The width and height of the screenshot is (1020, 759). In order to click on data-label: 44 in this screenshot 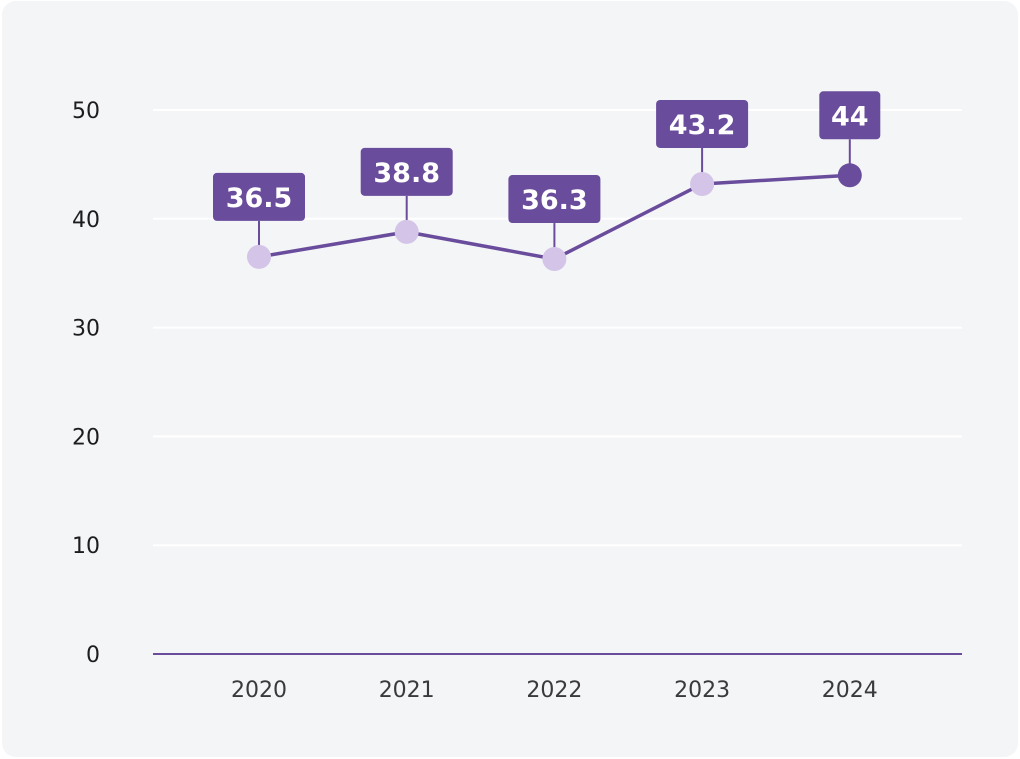, I will do `click(850, 116)`.